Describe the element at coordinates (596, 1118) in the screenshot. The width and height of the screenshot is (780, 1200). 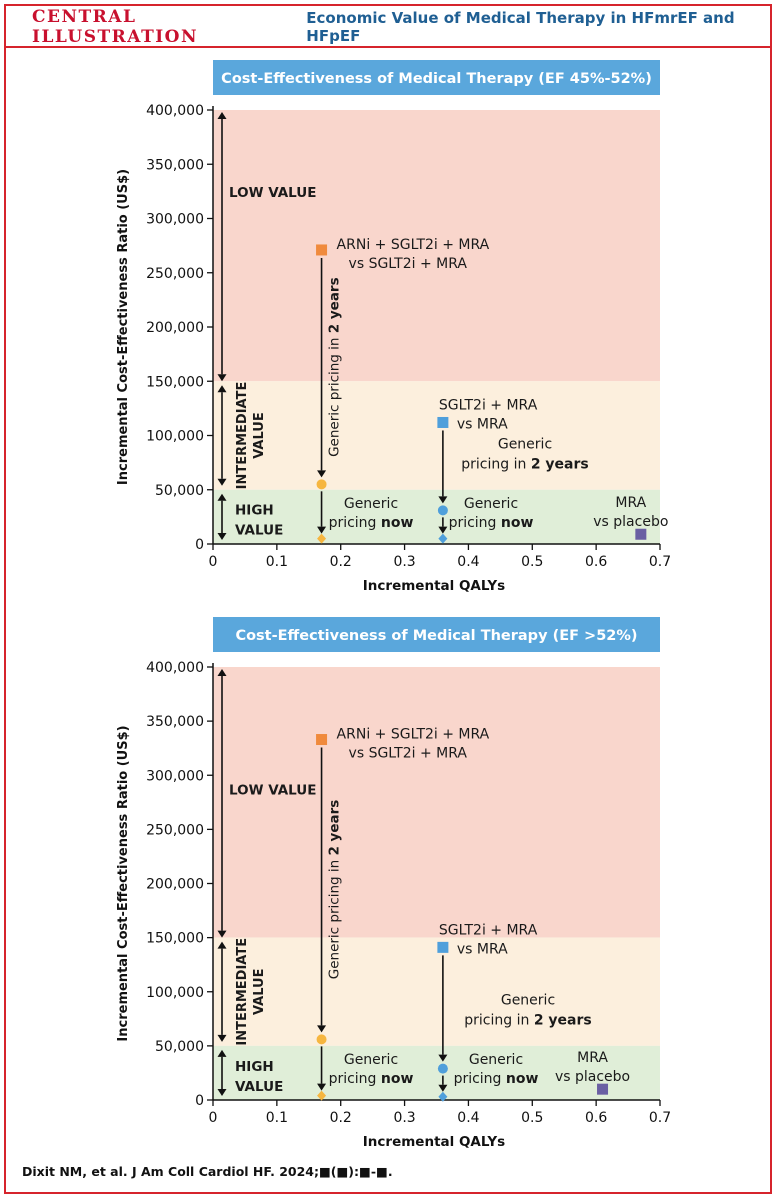
I see `panel2-x-tick-label: 0.6` at that location.